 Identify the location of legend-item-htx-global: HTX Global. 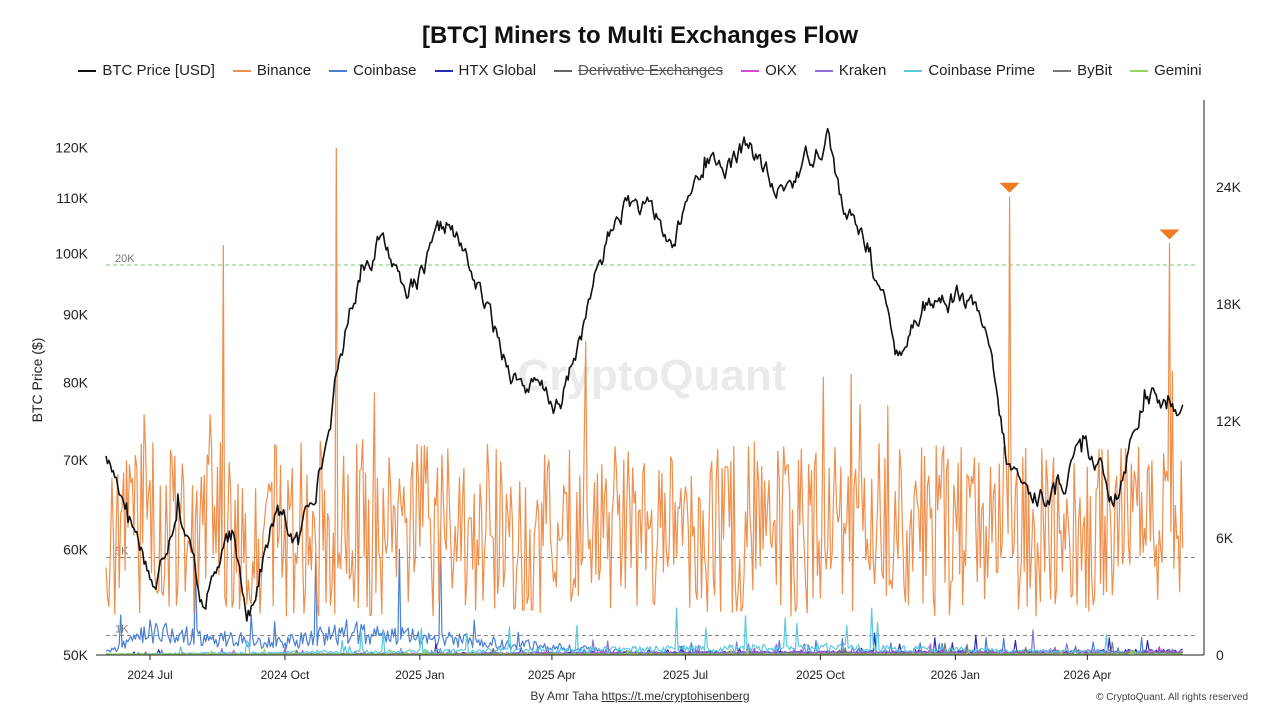
(485, 70).